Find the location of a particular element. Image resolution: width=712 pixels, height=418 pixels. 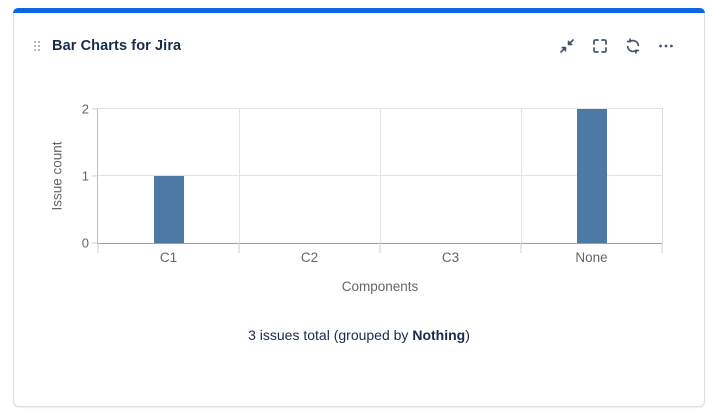

refresh-button is located at coordinates (633, 46).